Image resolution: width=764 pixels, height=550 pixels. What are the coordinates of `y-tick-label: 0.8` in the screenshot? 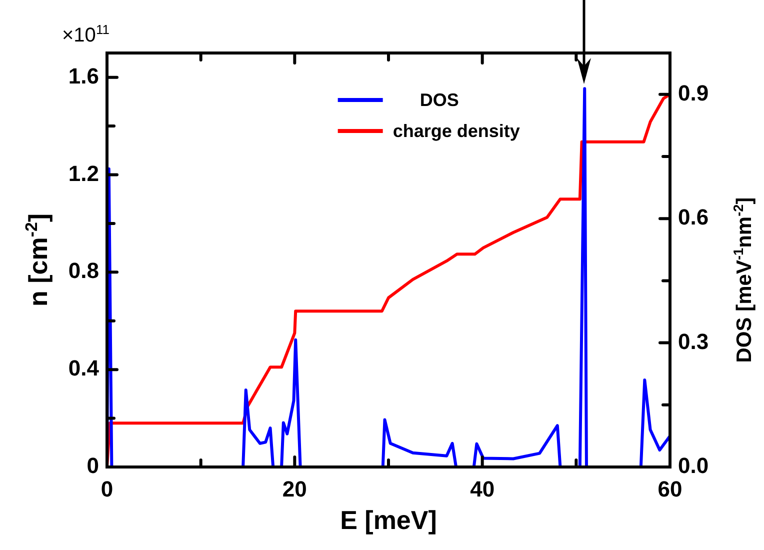 It's located at (83, 271).